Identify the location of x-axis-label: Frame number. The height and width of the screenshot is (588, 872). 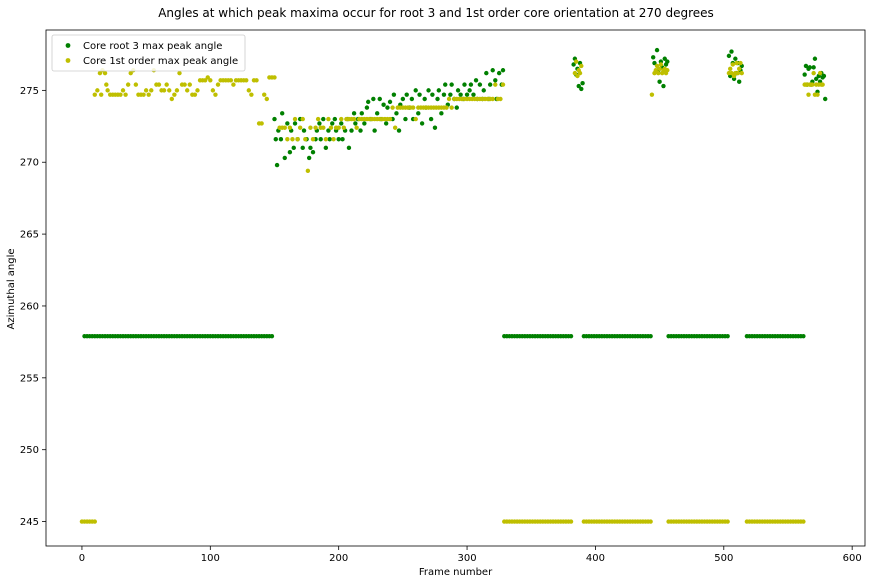
(456, 572).